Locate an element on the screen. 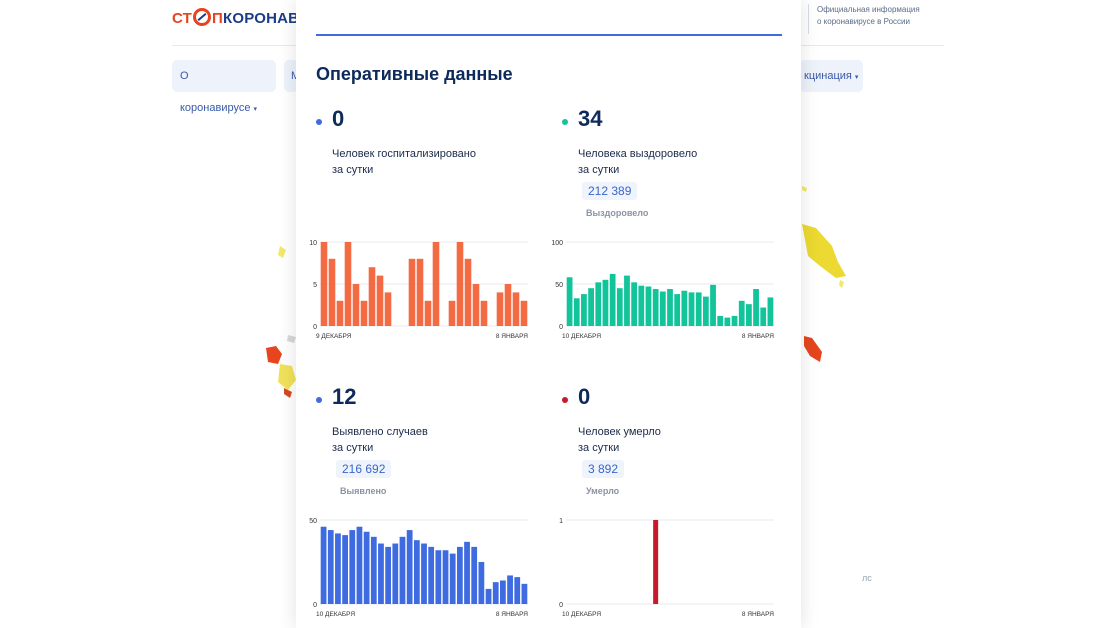 This screenshot has width=1116, height=628. y-tick-label: 1 is located at coordinates (561, 521).